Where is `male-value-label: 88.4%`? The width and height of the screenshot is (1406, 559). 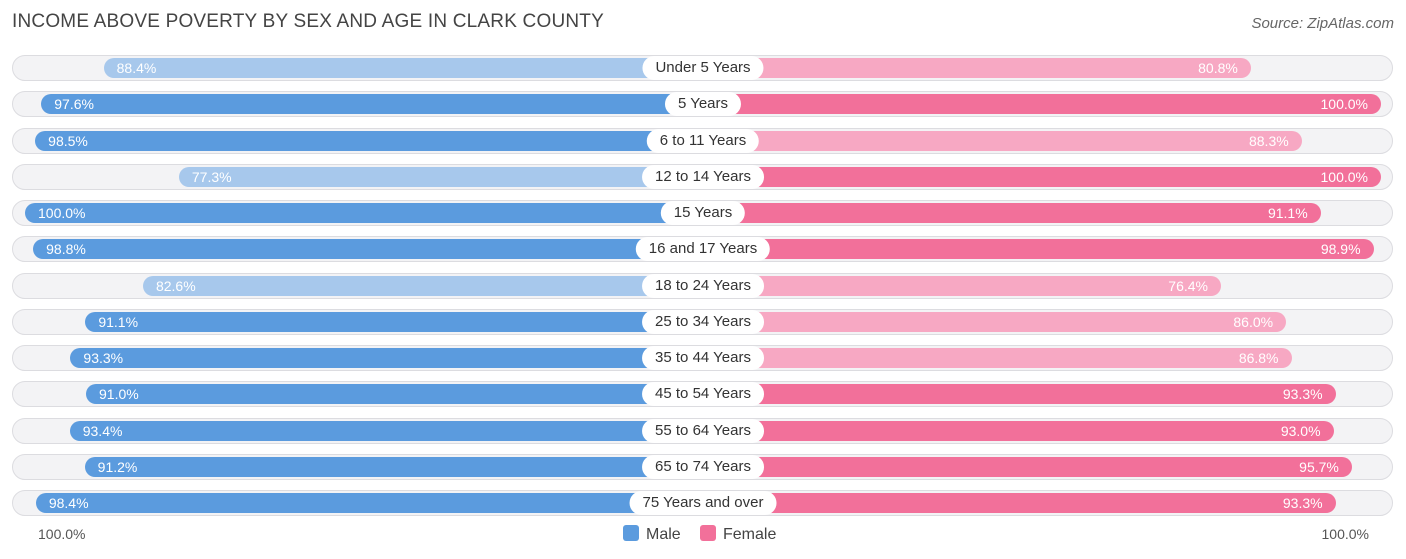
male-value-label: 88.4% is located at coordinates (136, 68).